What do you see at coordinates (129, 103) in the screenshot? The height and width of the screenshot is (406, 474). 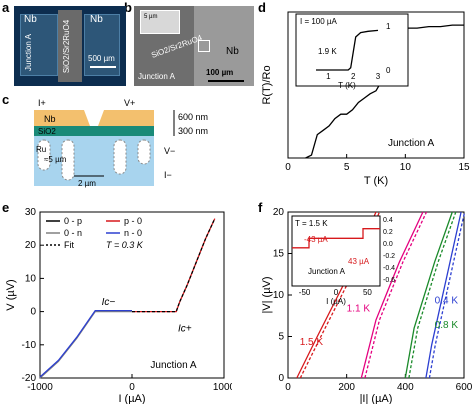 I see `v-plus-label: V+` at bounding box center [129, 103].